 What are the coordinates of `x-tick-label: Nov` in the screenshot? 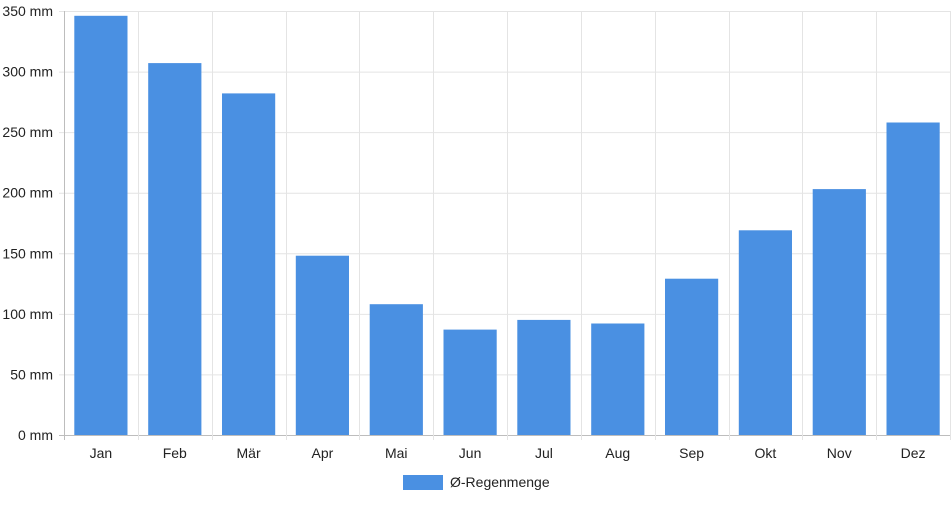 It's located at (839, 453).